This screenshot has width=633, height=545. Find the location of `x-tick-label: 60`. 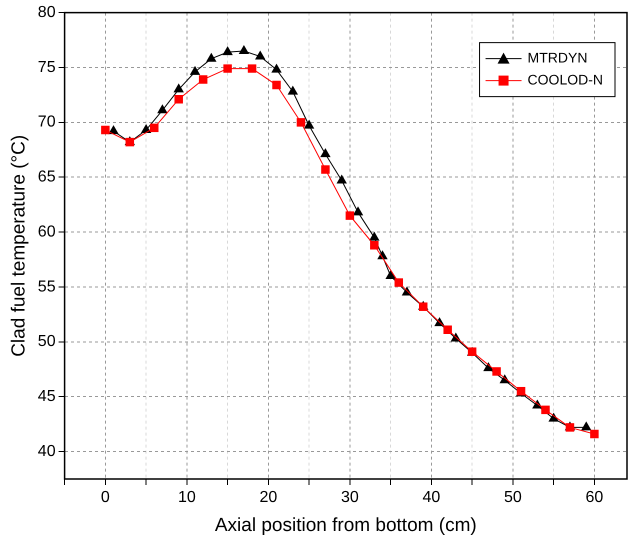

x-tick-label: 60 is located at coordinates (595, 497).